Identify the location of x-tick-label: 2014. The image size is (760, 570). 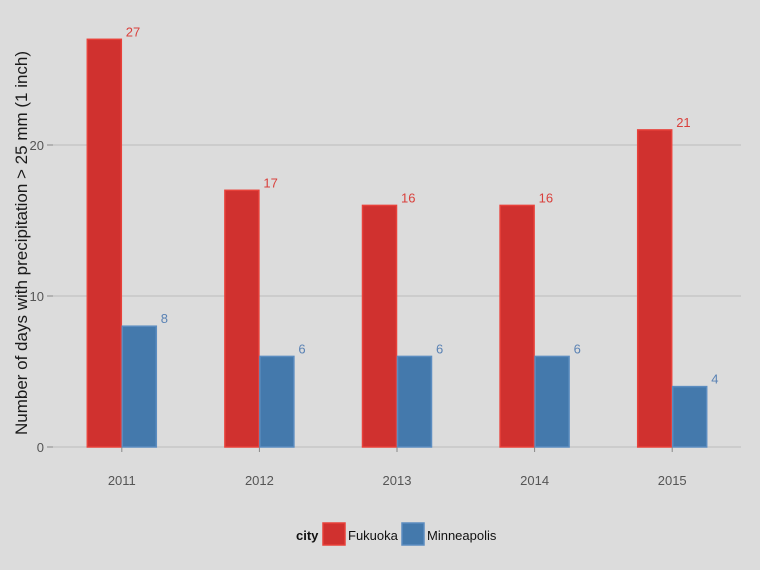
(534, 480).